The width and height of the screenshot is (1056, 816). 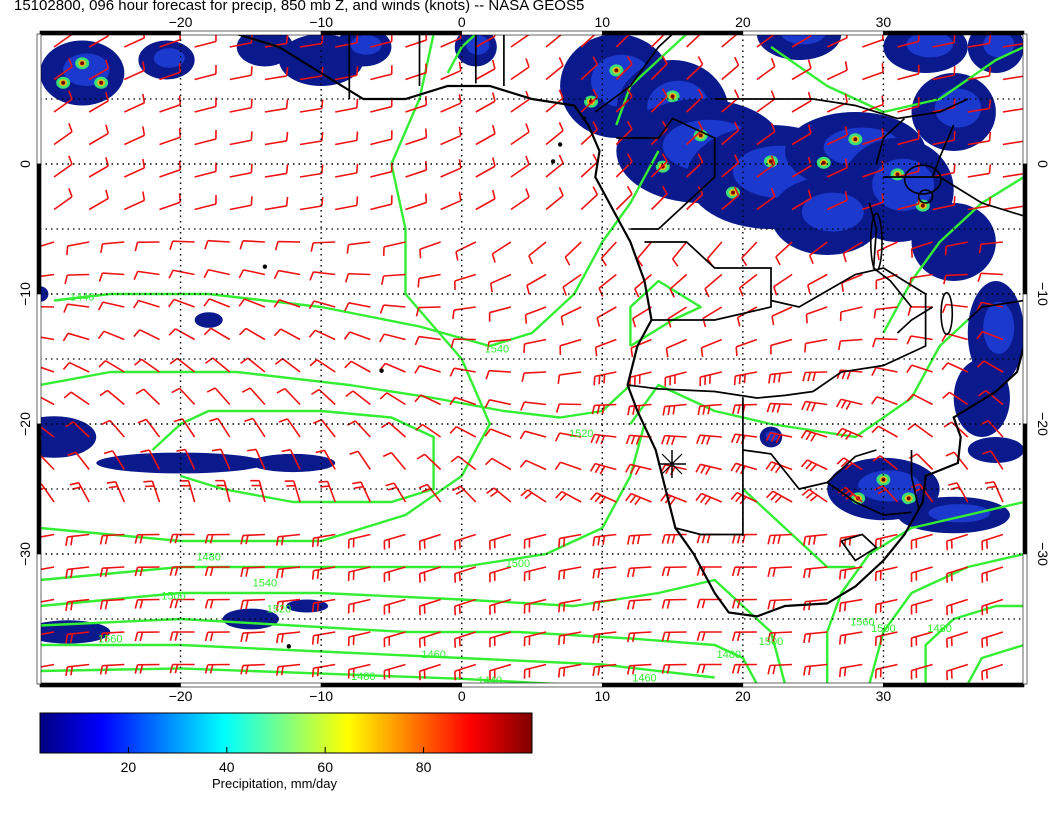 What do you see at coordinates (943, 151) in the screenshot?
I see `country-border` at bounding box center [943, 151].